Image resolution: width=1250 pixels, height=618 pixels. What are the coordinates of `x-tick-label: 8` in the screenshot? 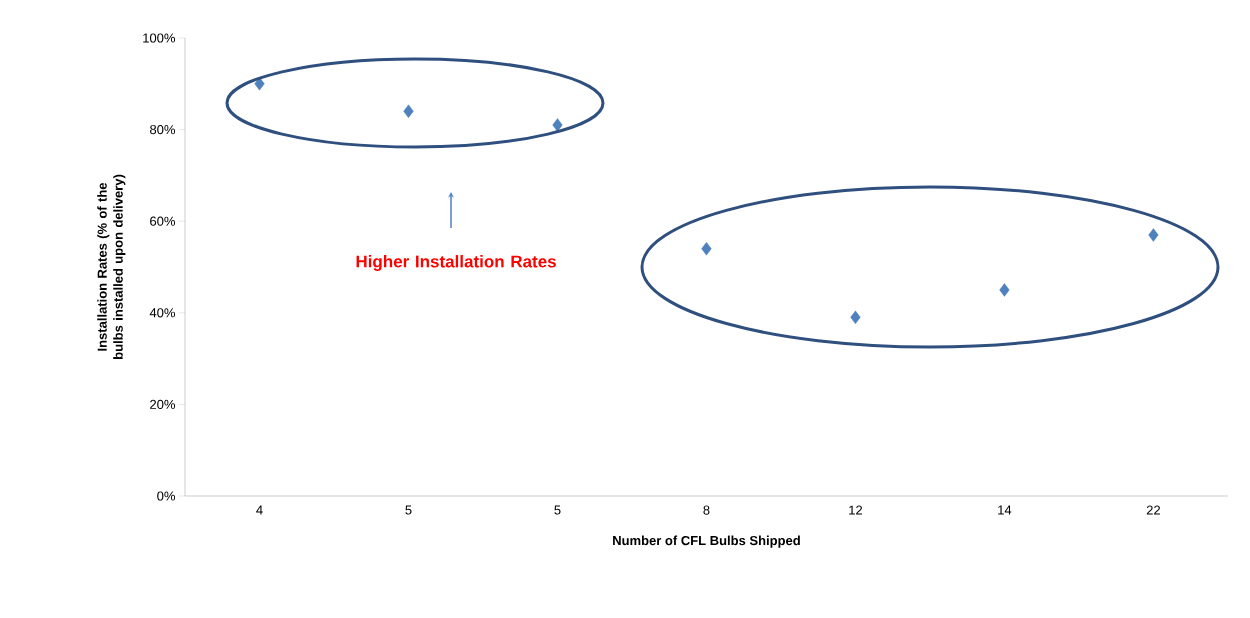 It's located at (706, 510).